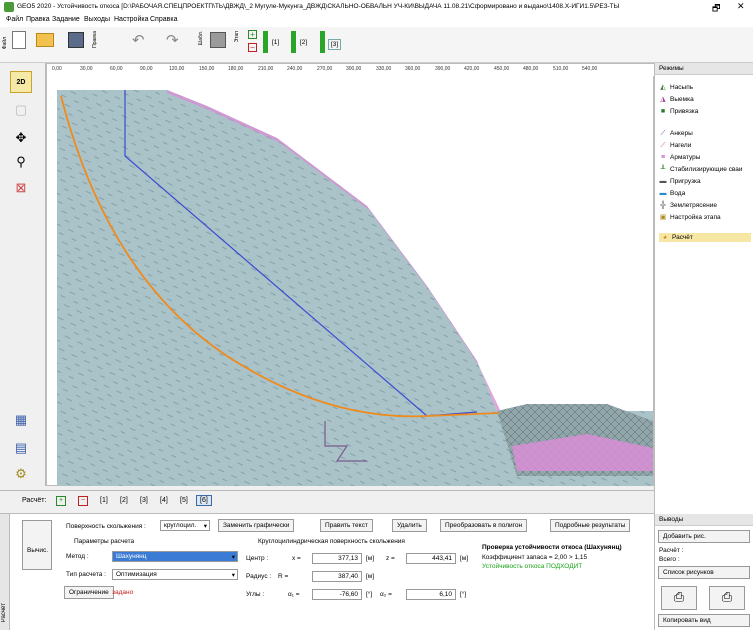 The height and width of the screenshot is (630, 753). I want to click on center-label: Центр :, so click(257, 558).